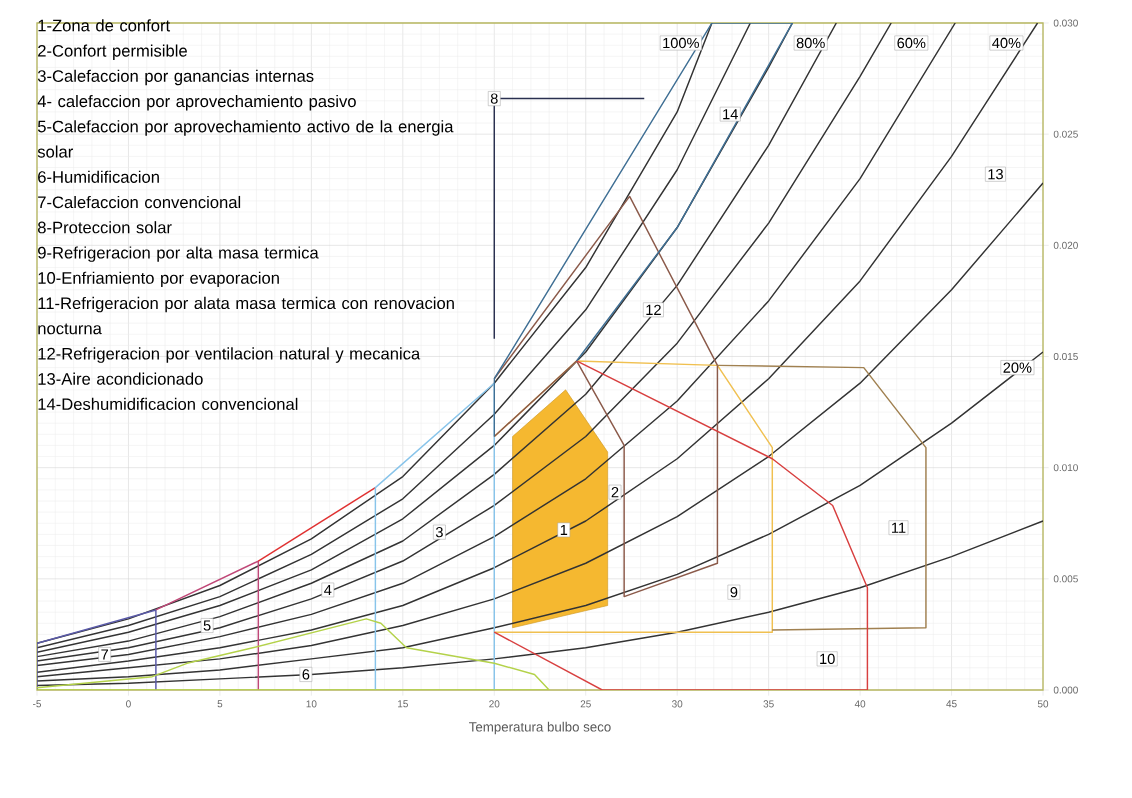 This screenshot has width=1132, height=798. What do you see at coordinates (1065, 468) in the screenshot?
I see `y-tick-label: 0.010` at bounding box center [1065, 468].